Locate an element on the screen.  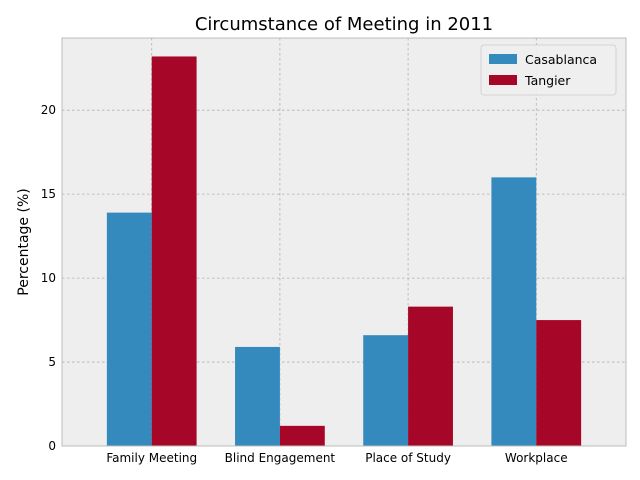
x-tick-label: Place of Study is located at coordinates (408, 458).